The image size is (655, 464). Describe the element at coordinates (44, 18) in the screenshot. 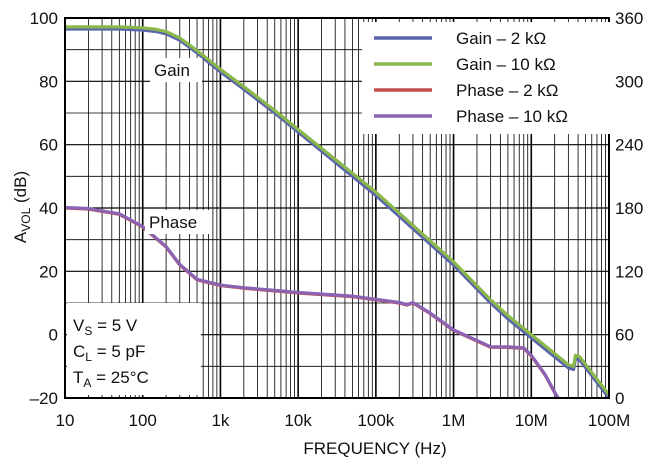

I see `y-tick-label: 100` at that location.